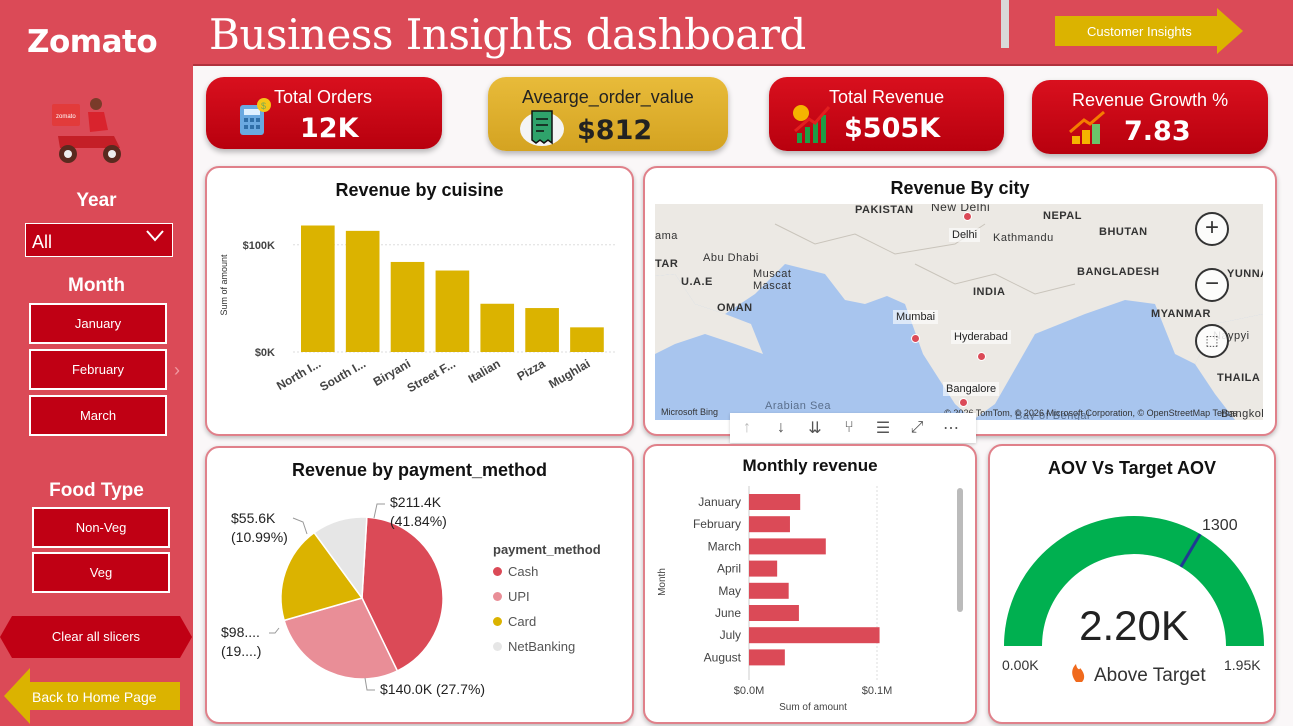 This screenshot has width=1293, height=726. Describe the element at coordinates (810, 465) in the screenshot. I see `chart-title: Monthly revenue` at that location.